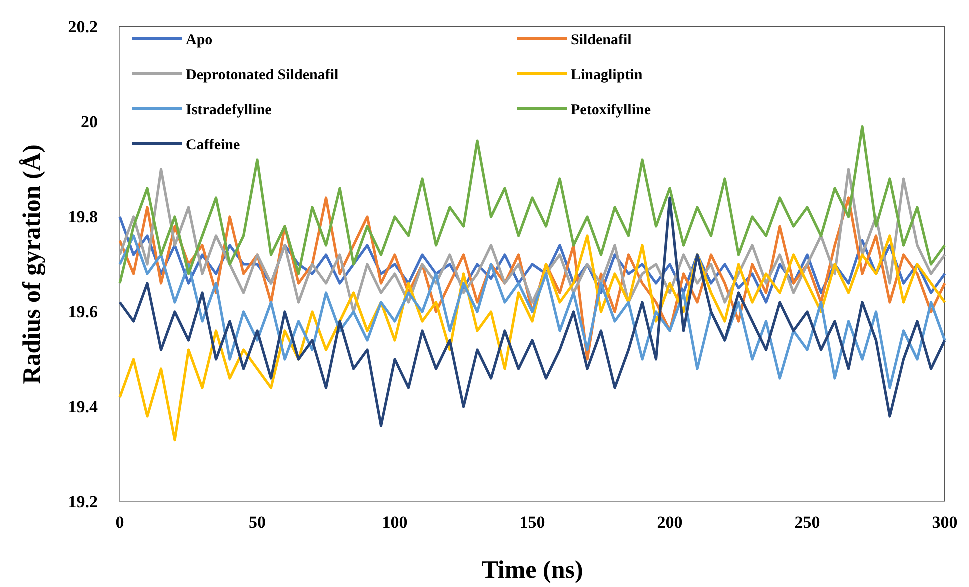 The width and height of the screenshot is (969, 587). What do you see at coordinates (32, 264) in the screenshot?
I see `y-axis-title: Radius of gyration (Å)` at bounding box center [32, 264].